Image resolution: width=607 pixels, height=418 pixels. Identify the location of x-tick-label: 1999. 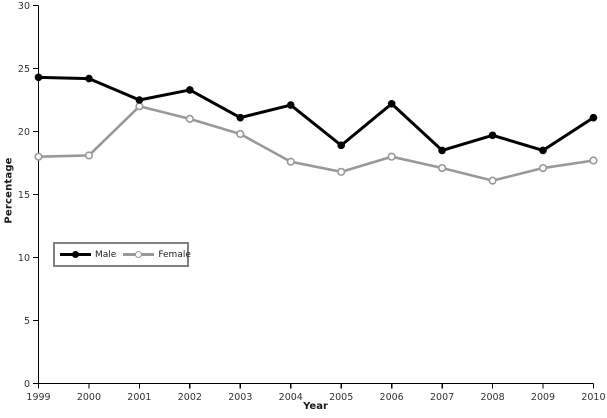
(38, 397).